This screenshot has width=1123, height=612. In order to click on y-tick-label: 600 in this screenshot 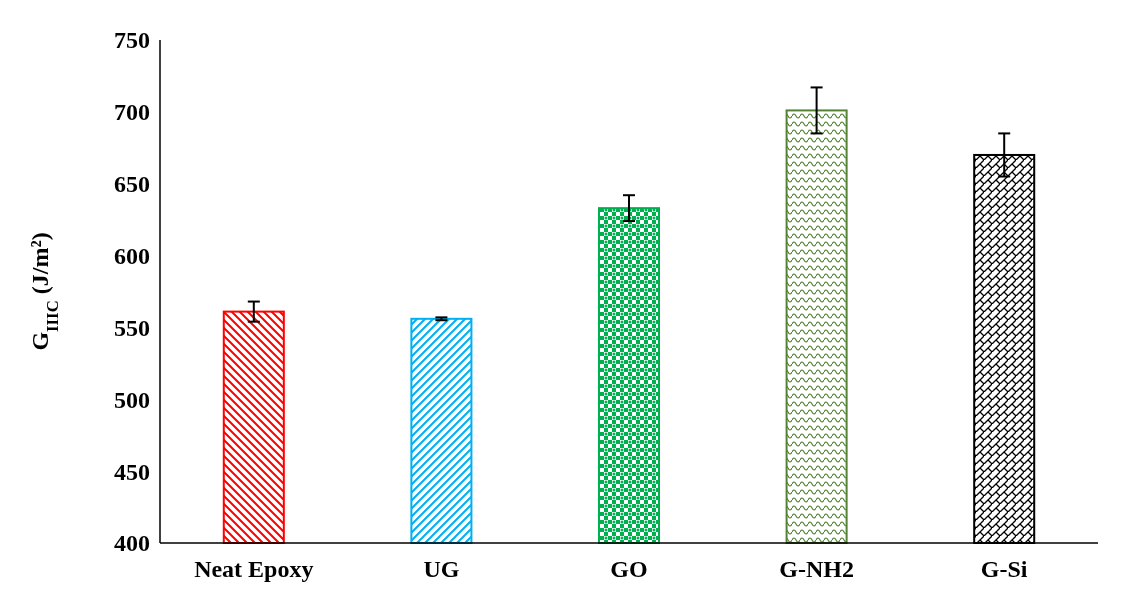, I will do `click(132, 255)`.